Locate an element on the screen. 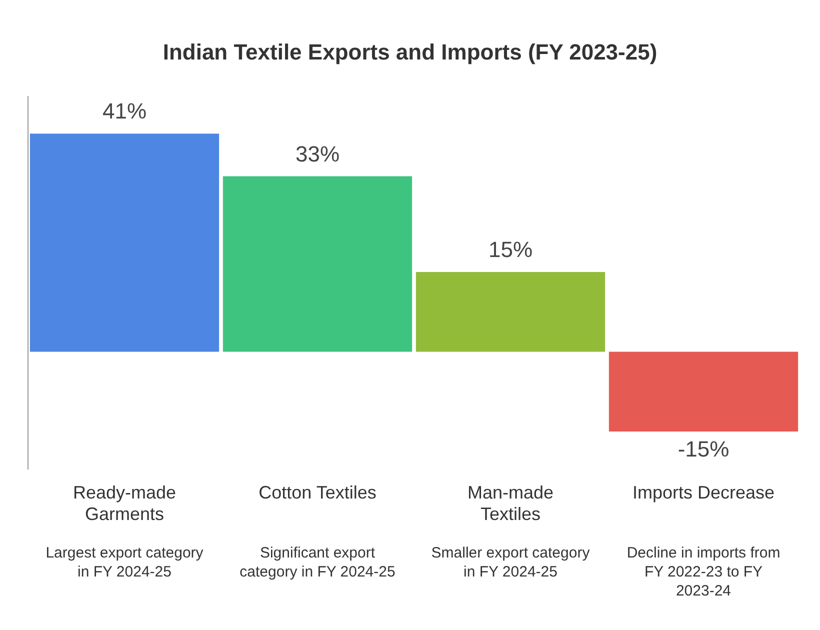 The height and width of the screenshot is (630, 820). x-tick-label: Man-made Textiles is located at coordinates (510, 503).